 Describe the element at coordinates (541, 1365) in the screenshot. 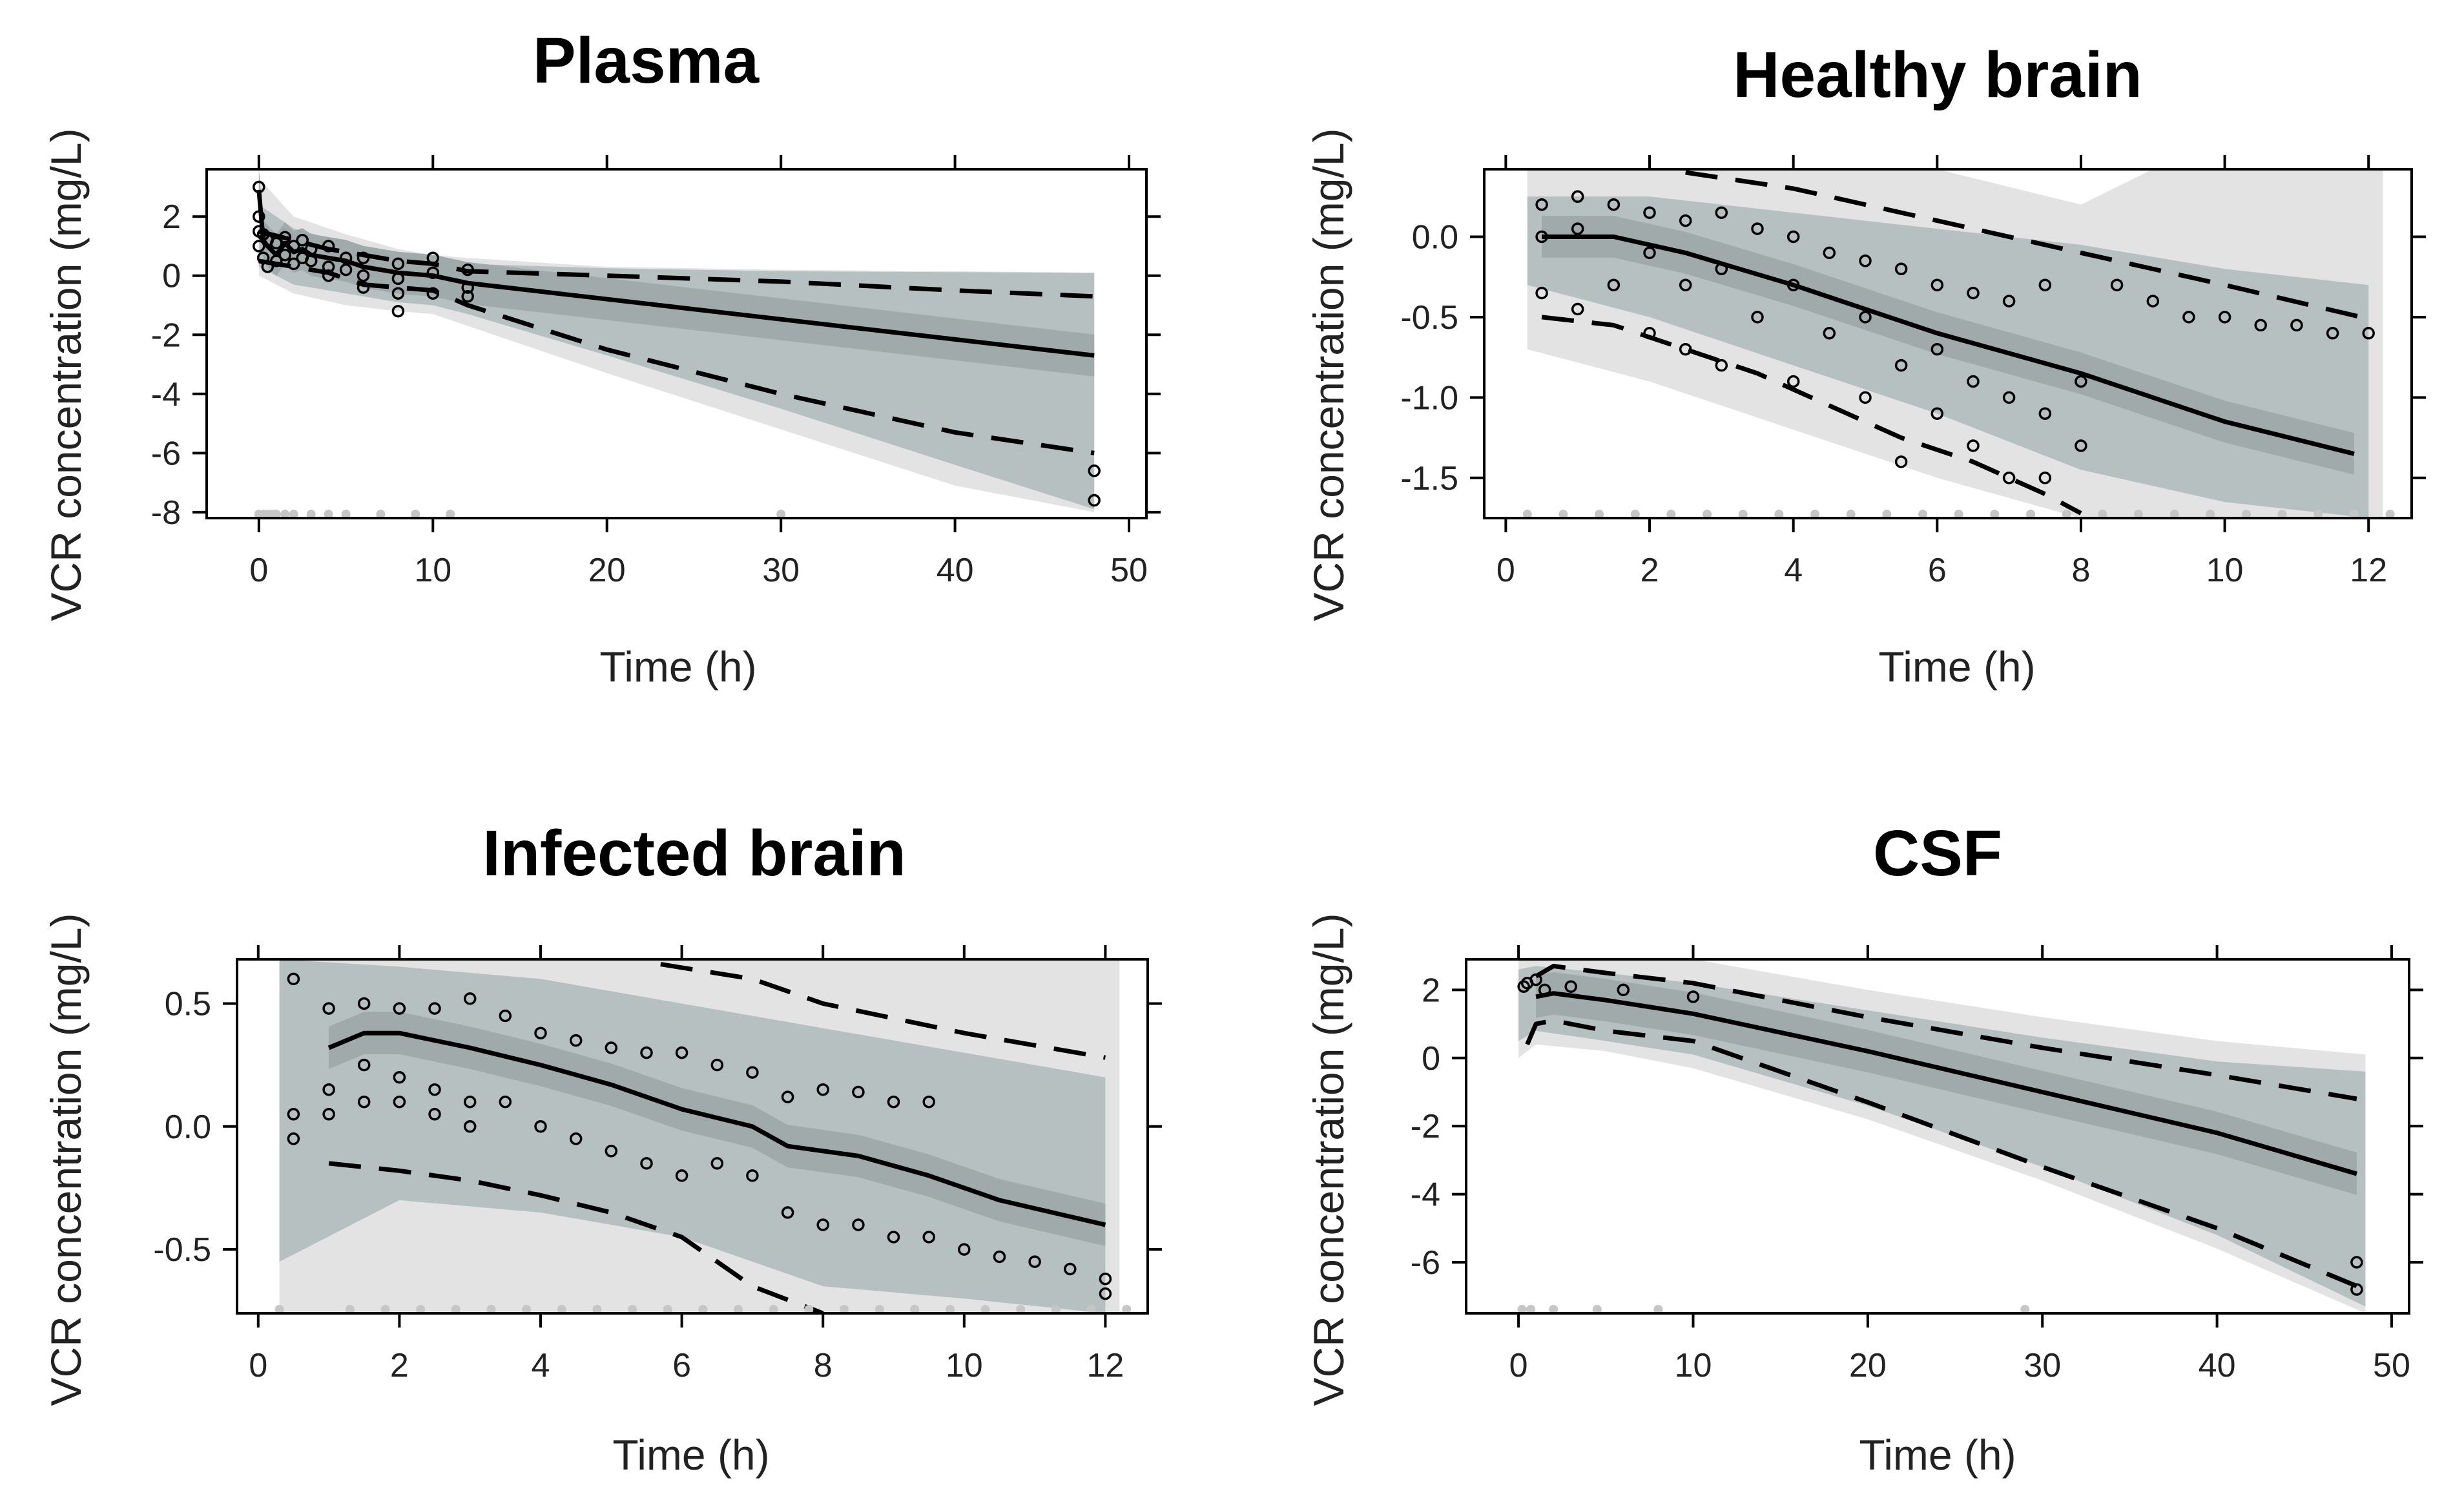

I see `x-tick-label: 4` at that location.